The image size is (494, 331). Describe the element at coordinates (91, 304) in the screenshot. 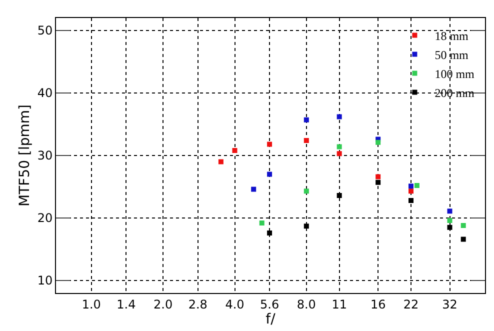

I see `x-tick-label: 1.0` at that location.